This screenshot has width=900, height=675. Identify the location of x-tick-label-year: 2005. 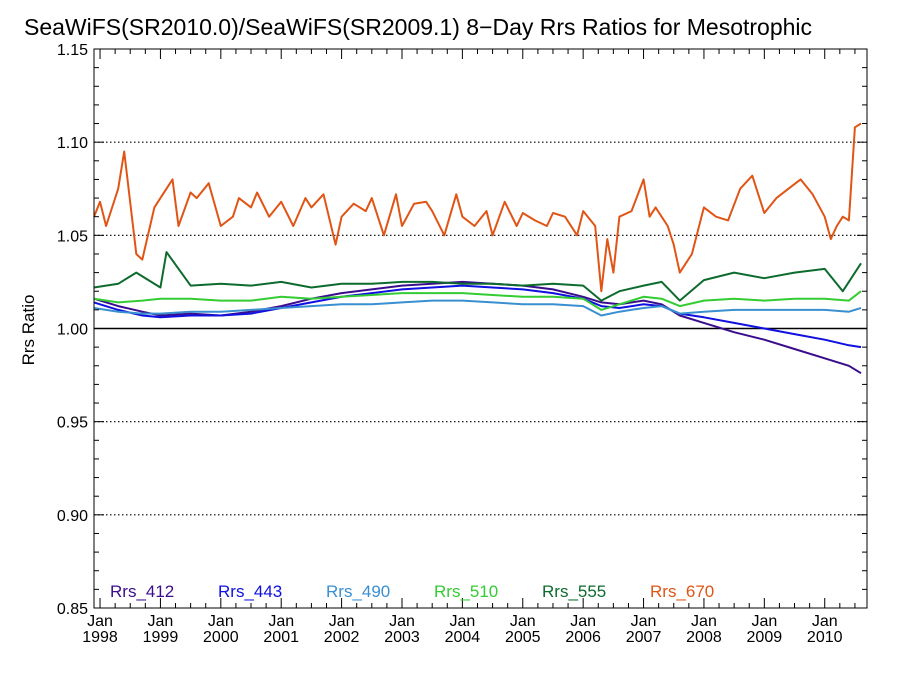
(523, 637).